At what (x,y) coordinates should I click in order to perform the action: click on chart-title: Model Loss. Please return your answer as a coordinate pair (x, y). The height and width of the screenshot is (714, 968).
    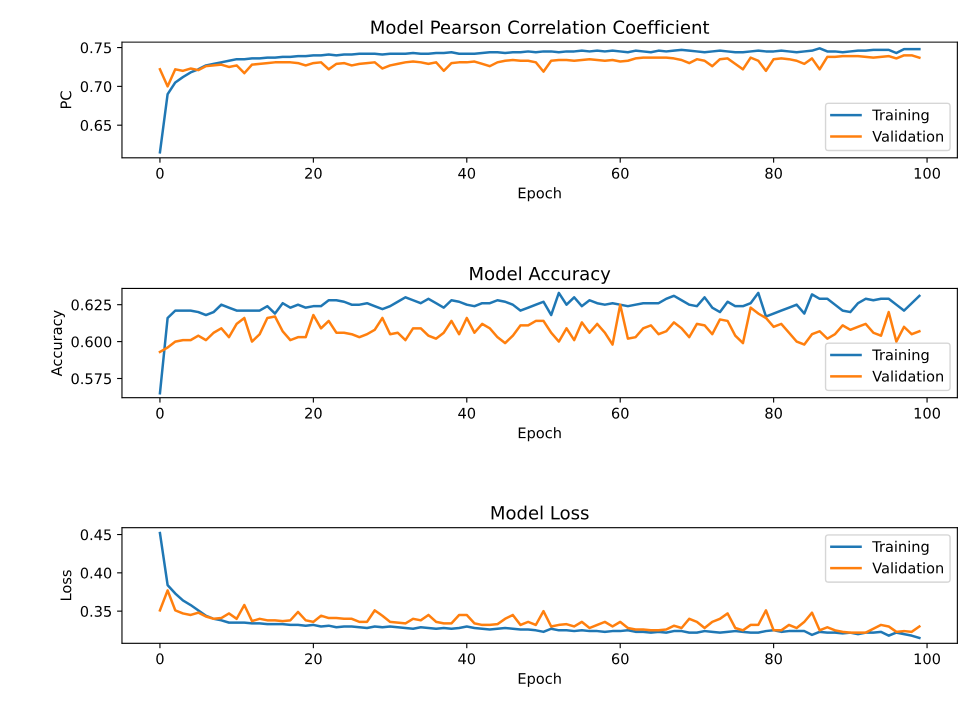
    Looking at the image, I should click on (540, 513).